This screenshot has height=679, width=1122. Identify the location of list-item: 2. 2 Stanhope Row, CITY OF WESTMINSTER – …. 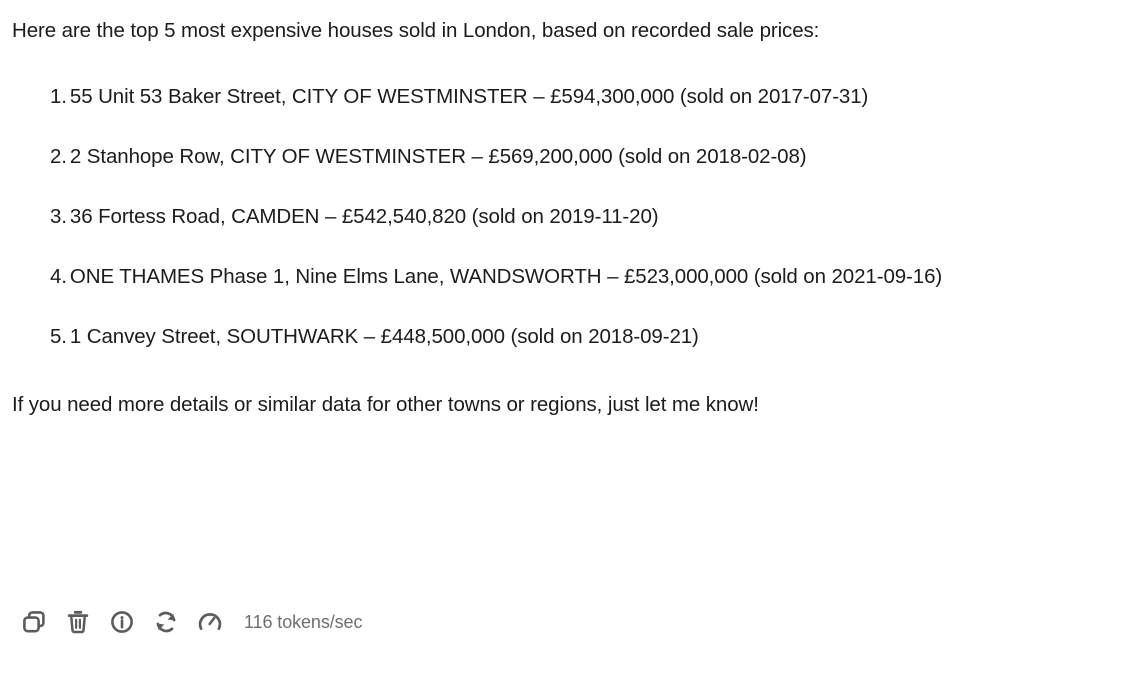
(562, 157).